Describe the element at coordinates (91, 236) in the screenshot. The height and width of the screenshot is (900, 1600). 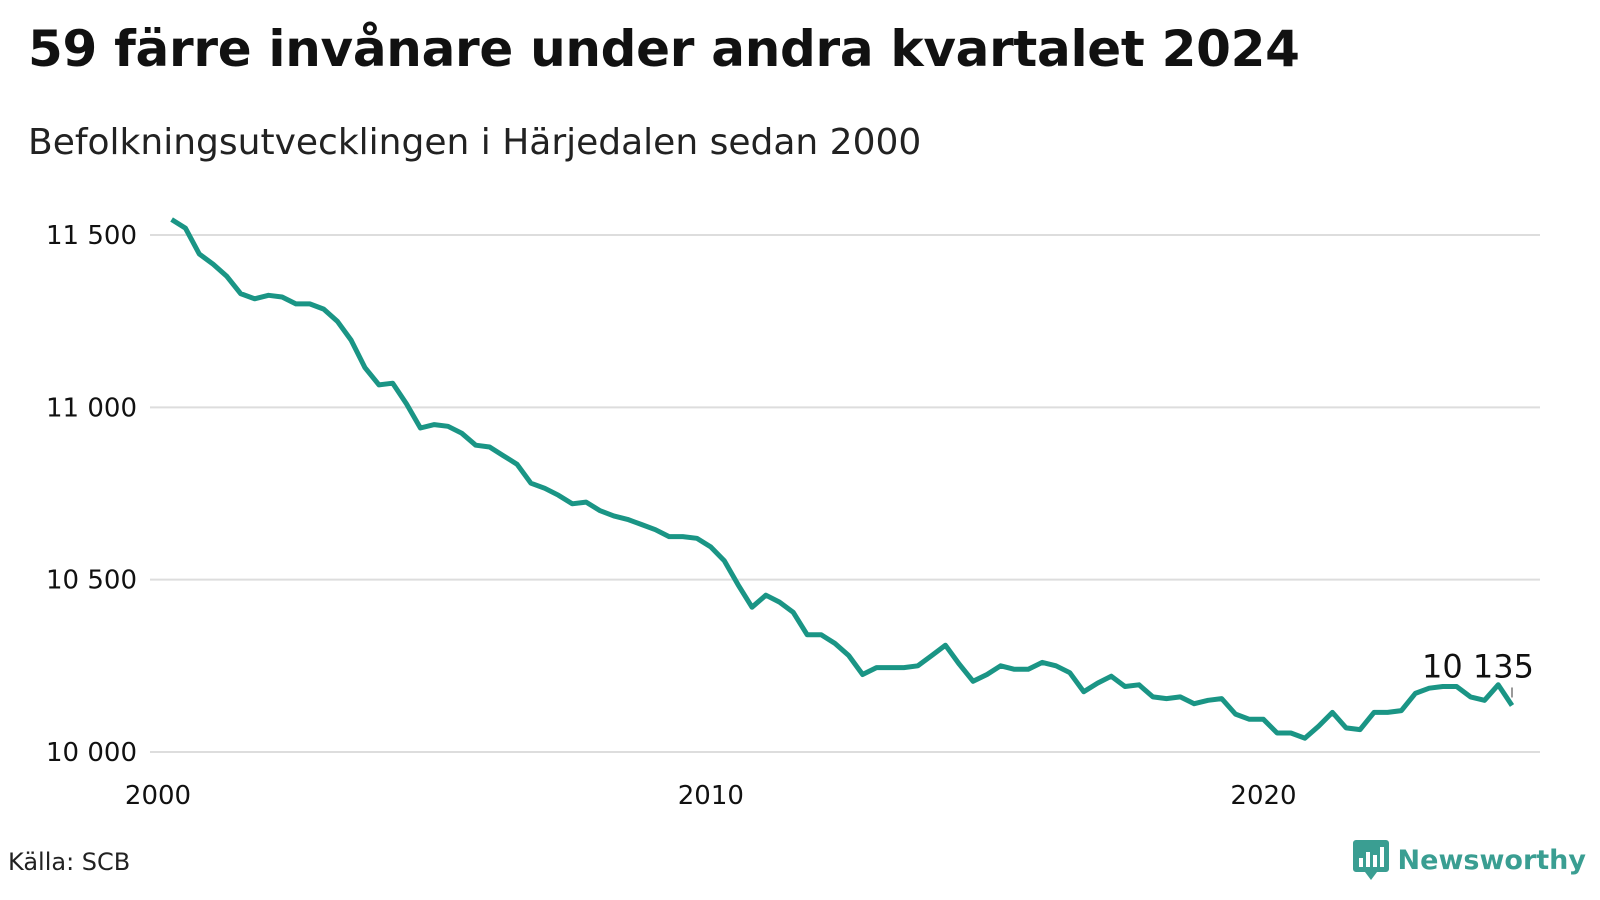
I see `y-tick-label: 11 500` at that location.